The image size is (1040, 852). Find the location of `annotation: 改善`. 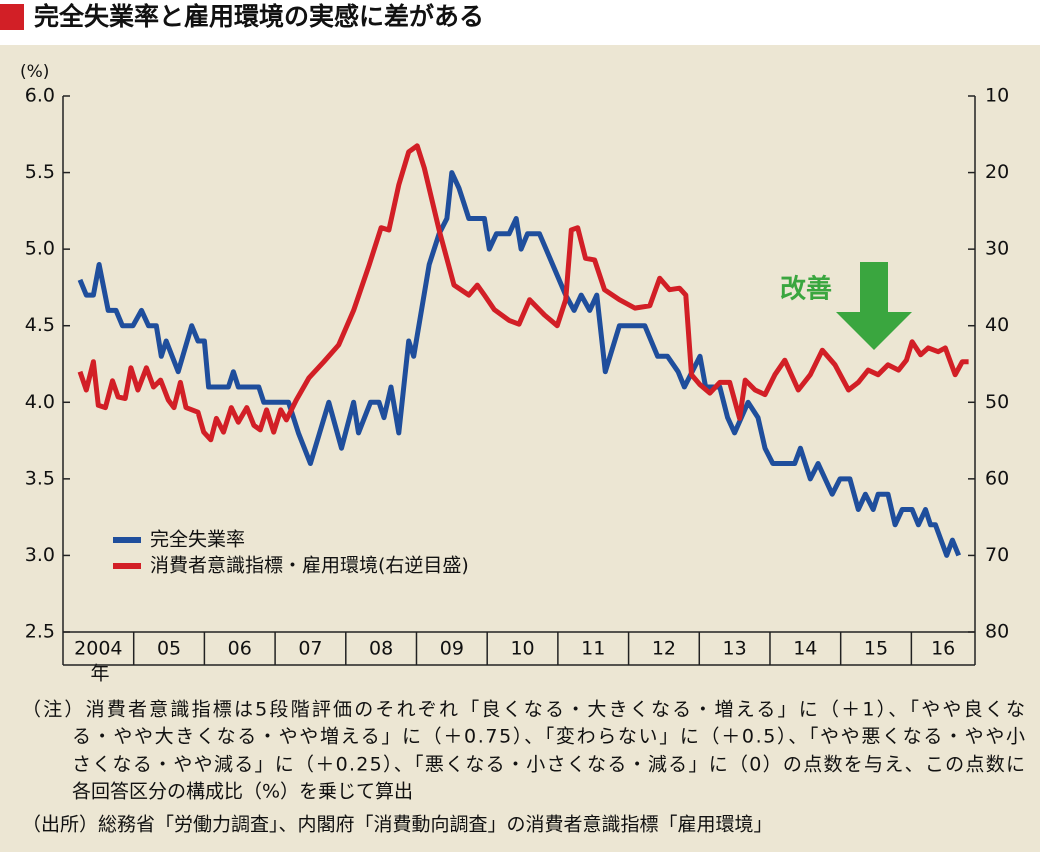

annotation: 改善 is located at coordinates (806, 289).